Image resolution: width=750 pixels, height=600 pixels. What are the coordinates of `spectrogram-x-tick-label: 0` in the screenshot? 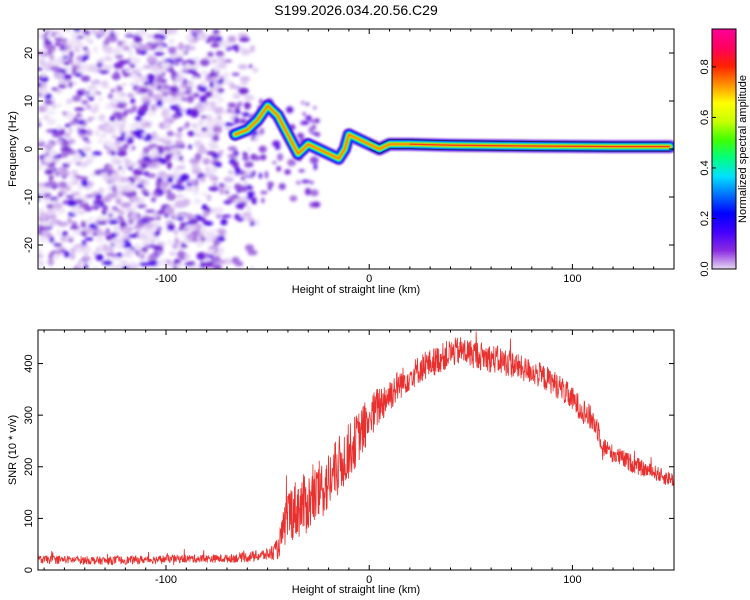 It's located at (369, 279).